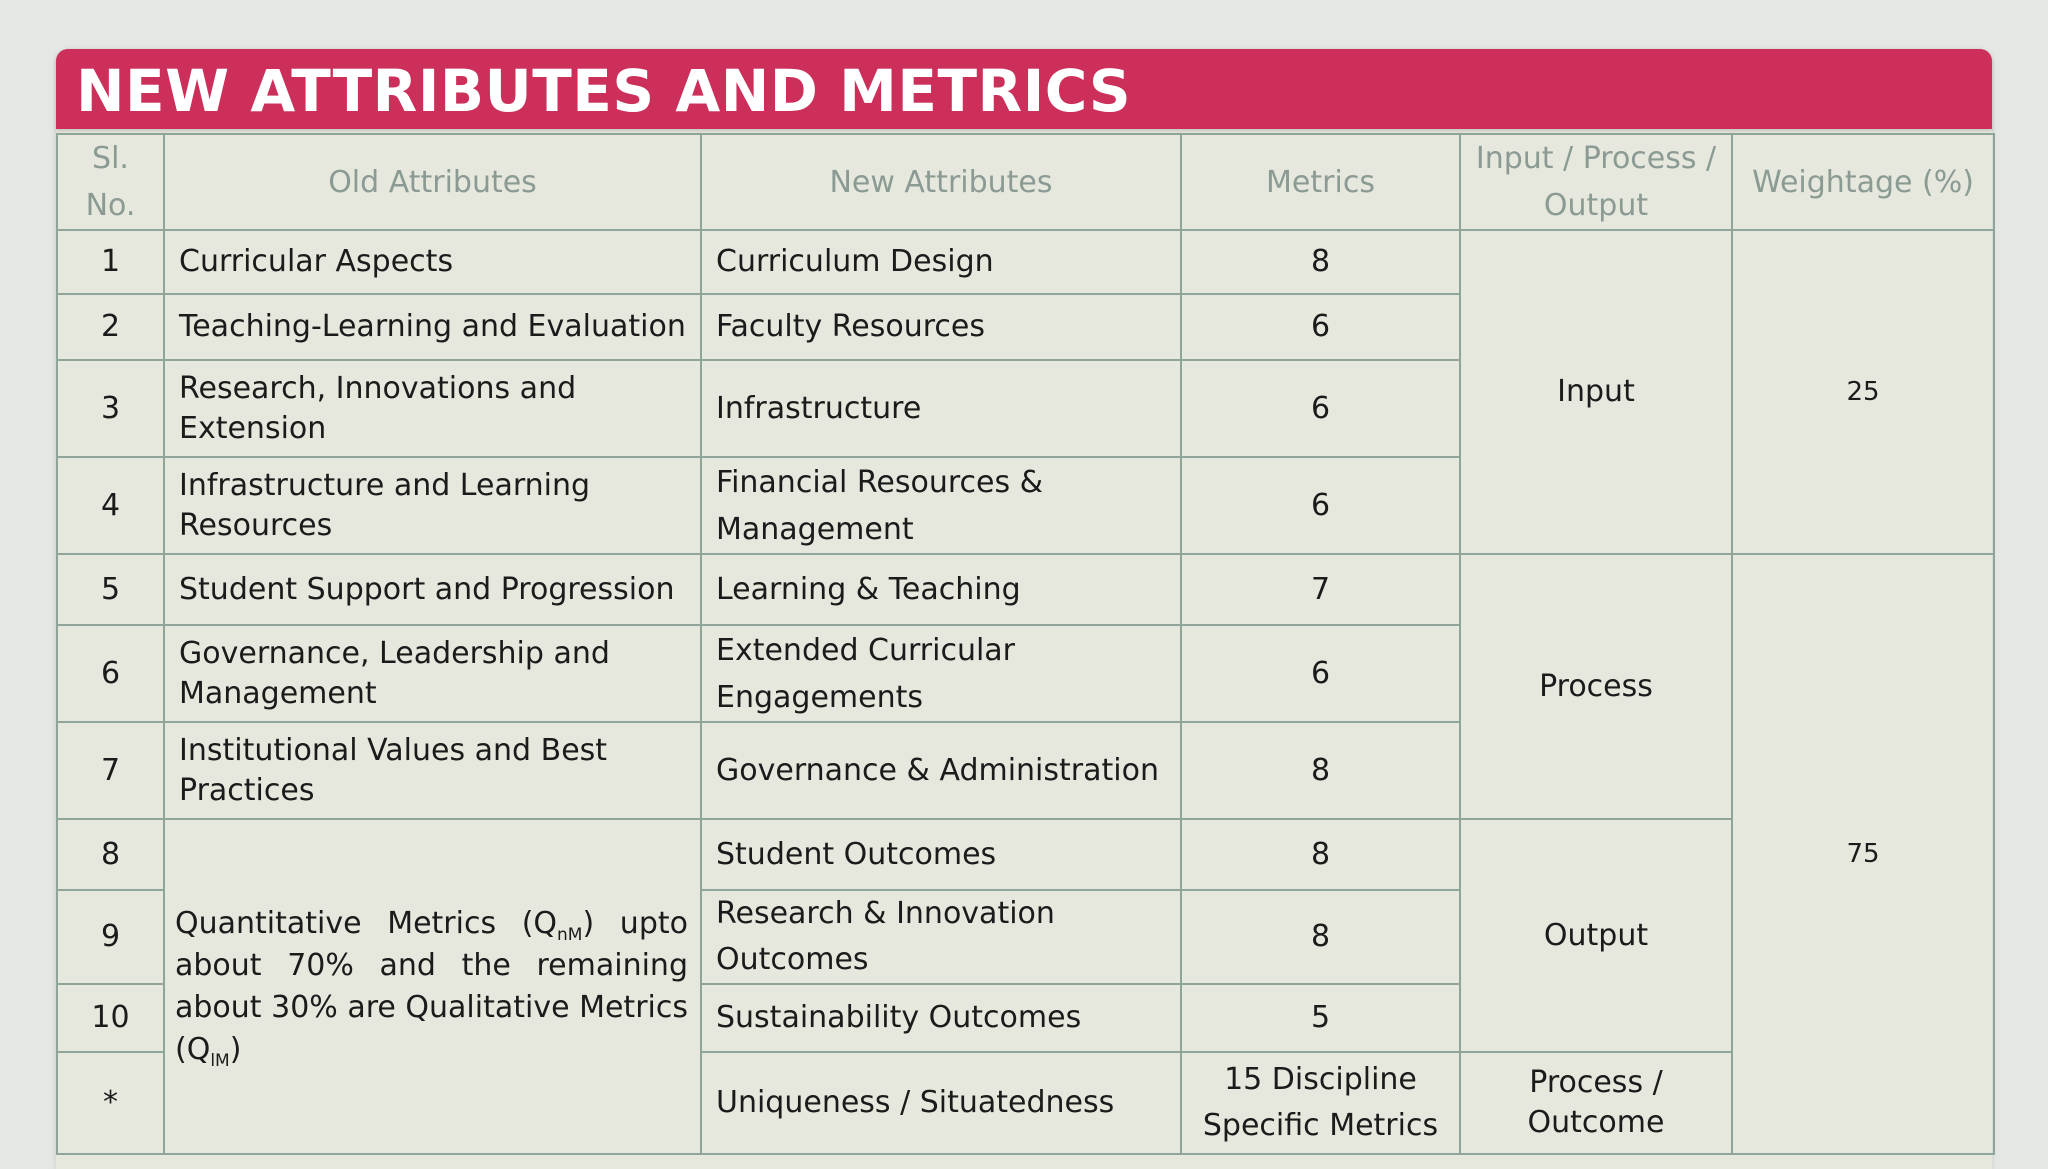 The image size is (2048, 1169). Describe the element at coordinates (941, 262) in the screenshot. I see `new-attribute-cell: Curriculum Design` at that location.